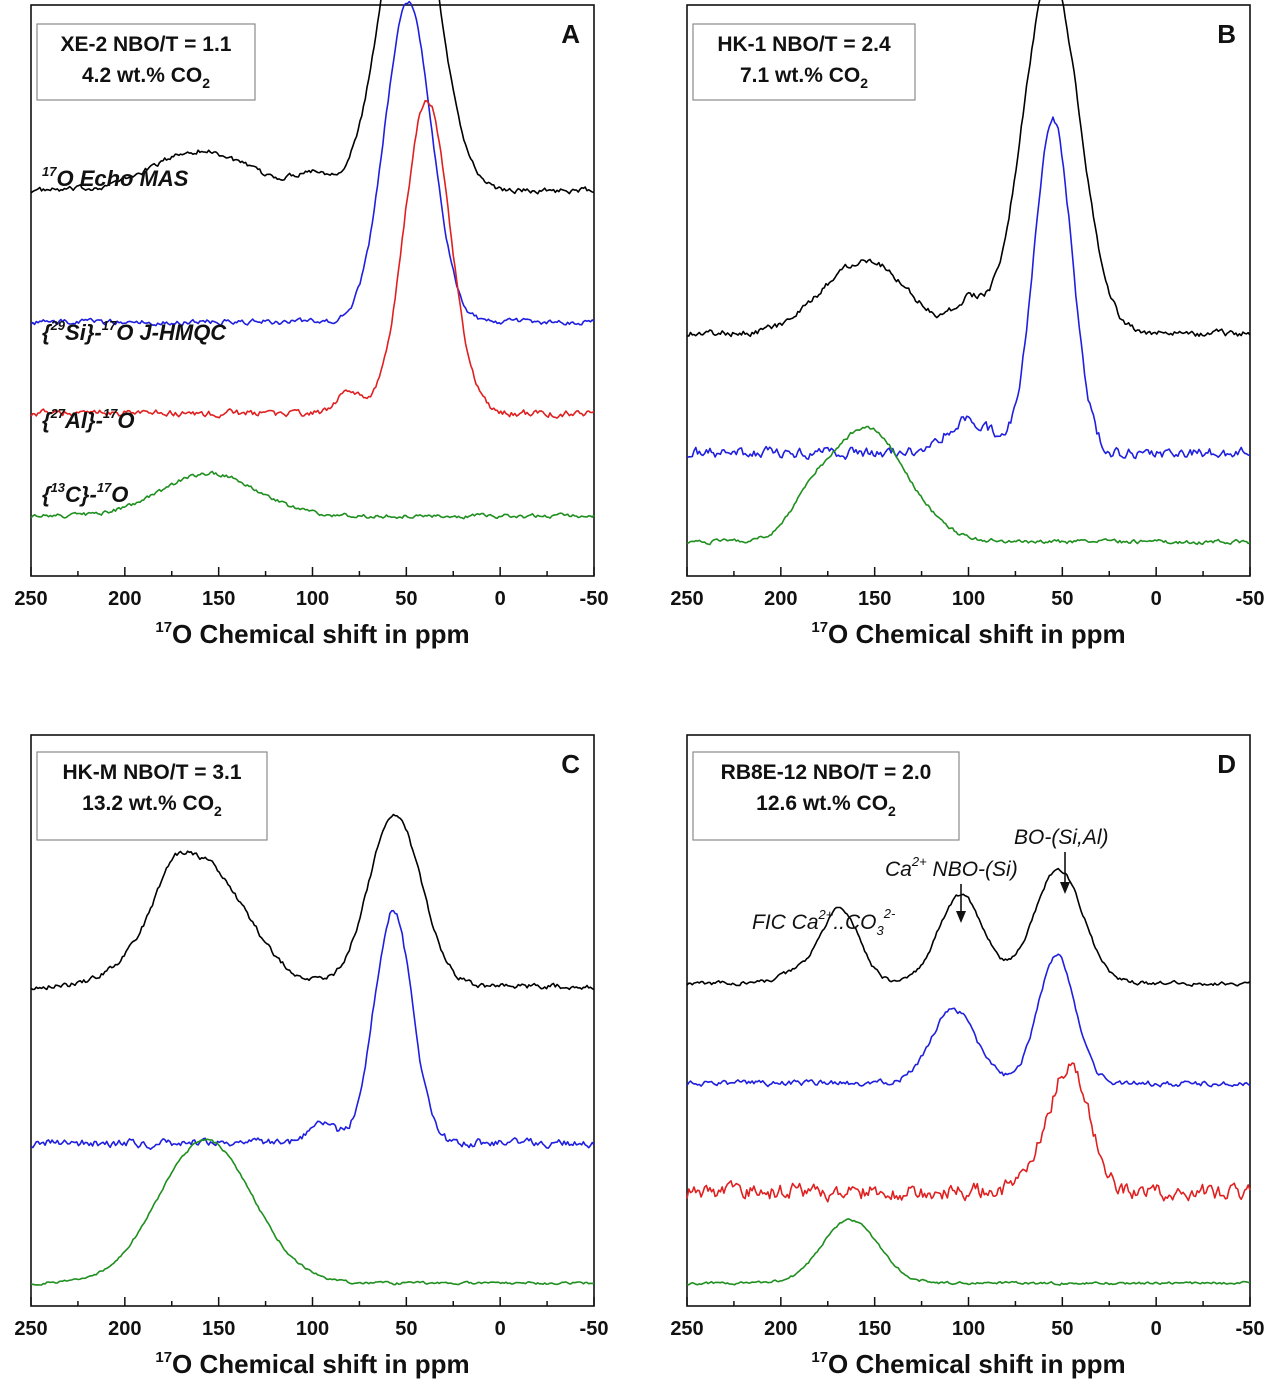  What do you see at coordinates (146, 44) in the screenshot?
I see `sample-nbo-label: XE-2 NBO/T = 1.1` at bounding box center [146, 44].